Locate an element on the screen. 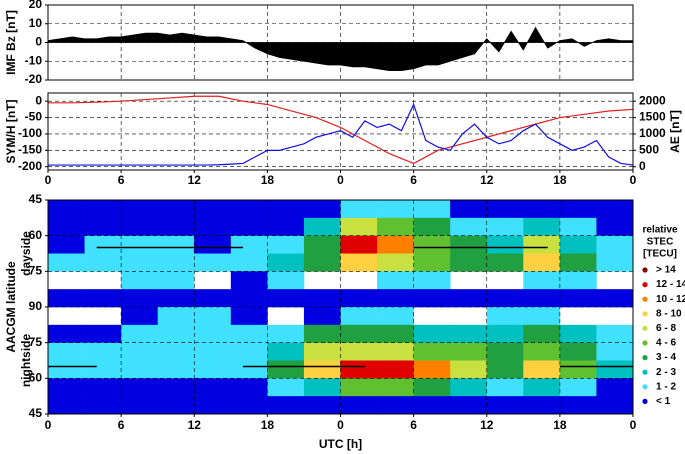  legend-label: 1 - 2 is located at coordinates (666, 386).